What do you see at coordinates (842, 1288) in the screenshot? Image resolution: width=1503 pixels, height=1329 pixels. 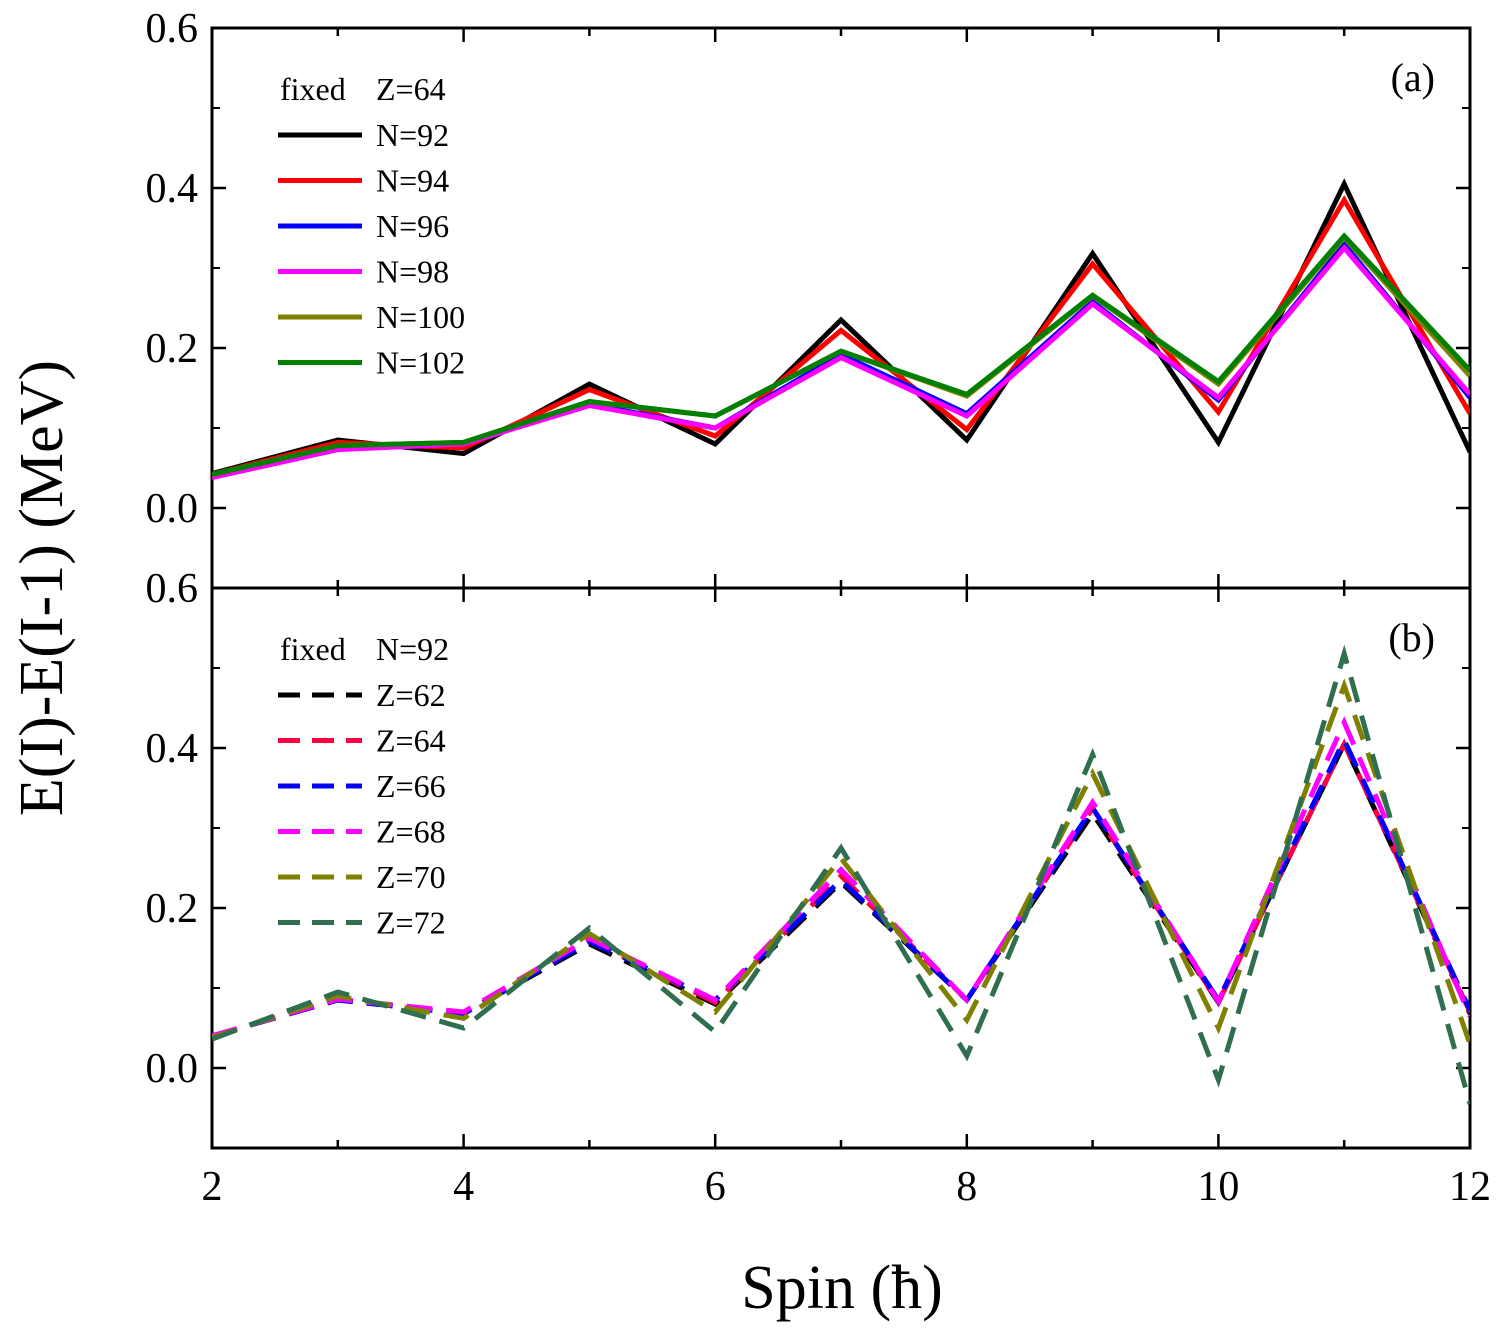 I see `x-axis-title: Spin (ħ)` at bounding box center [842, 1288].